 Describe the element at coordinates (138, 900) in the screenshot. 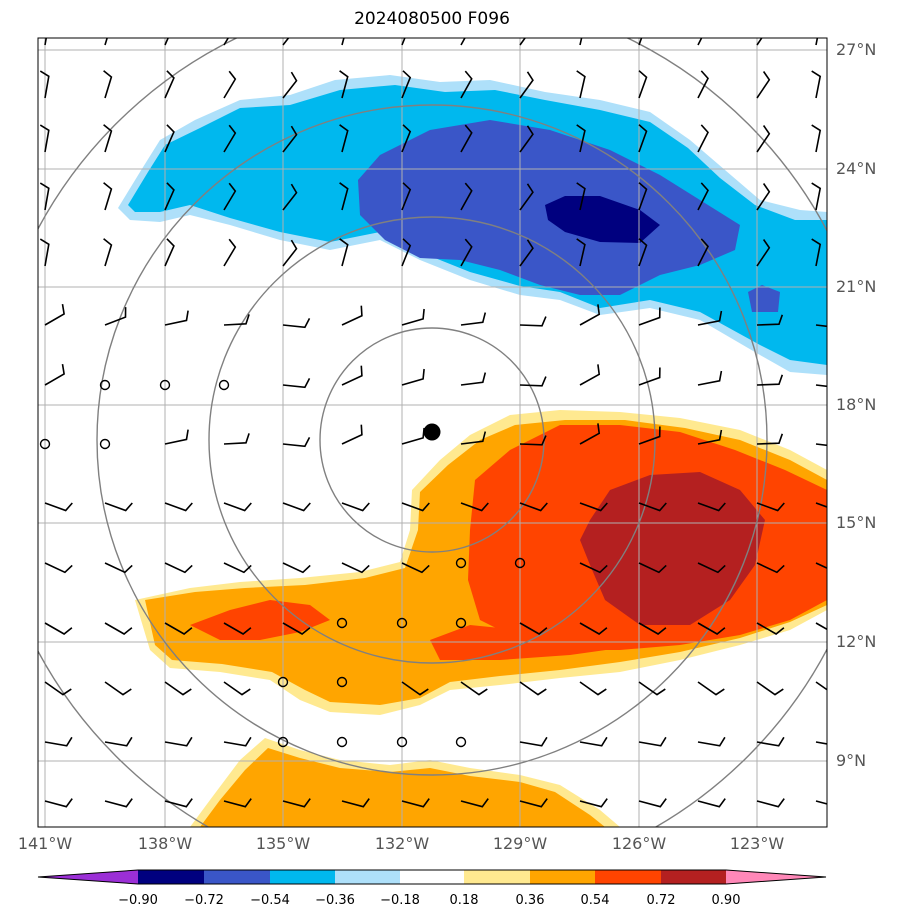

I see `colorbar-tick: −0.90` at that location.